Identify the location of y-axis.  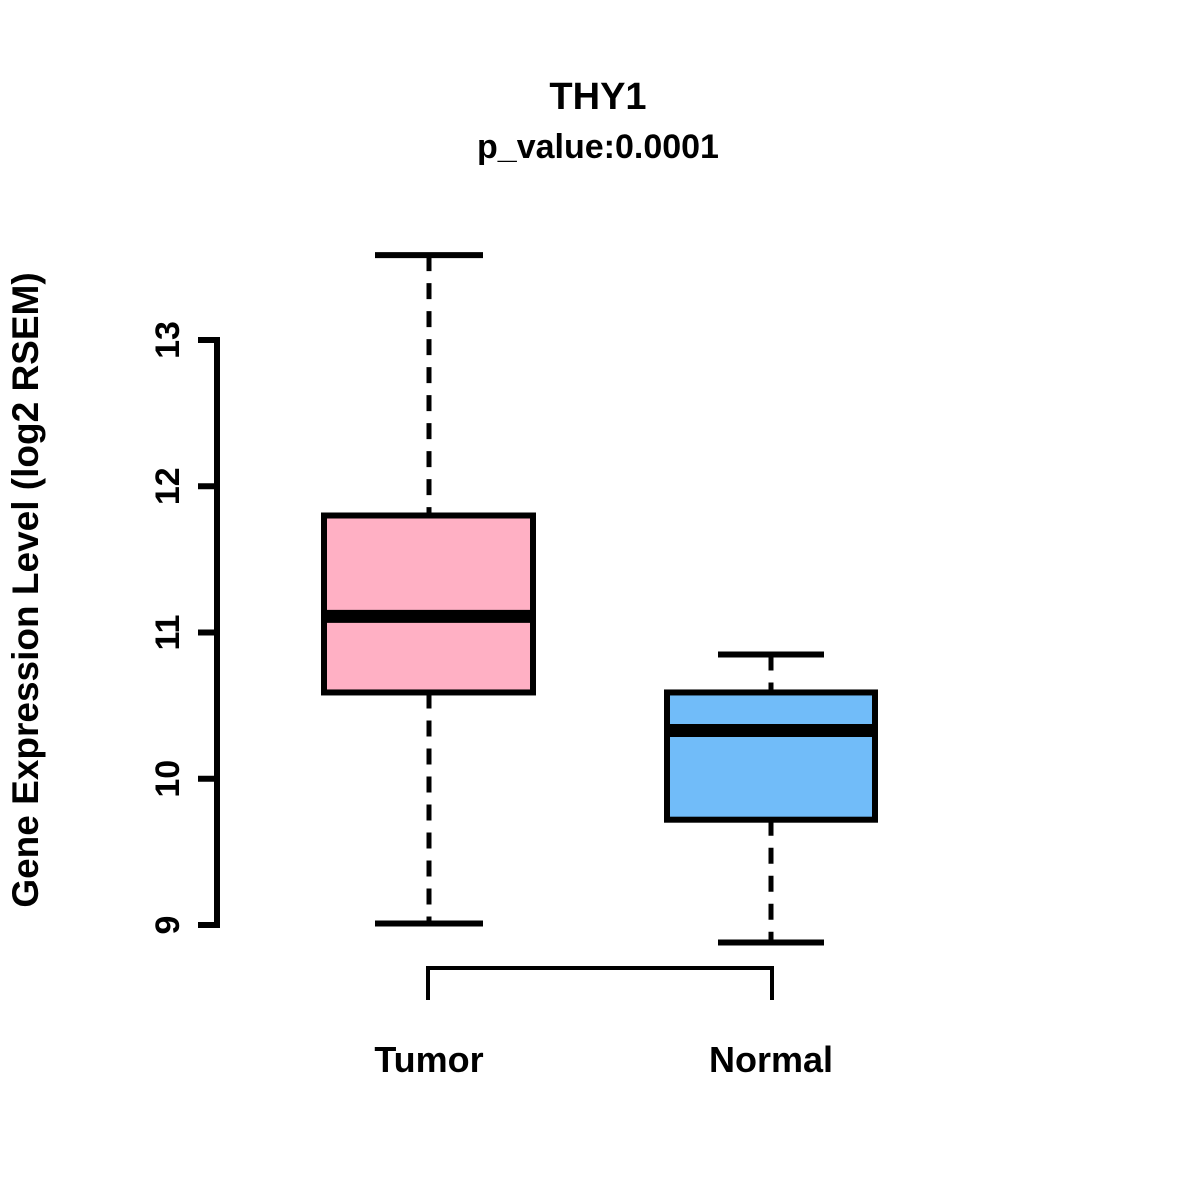
(209, 632).